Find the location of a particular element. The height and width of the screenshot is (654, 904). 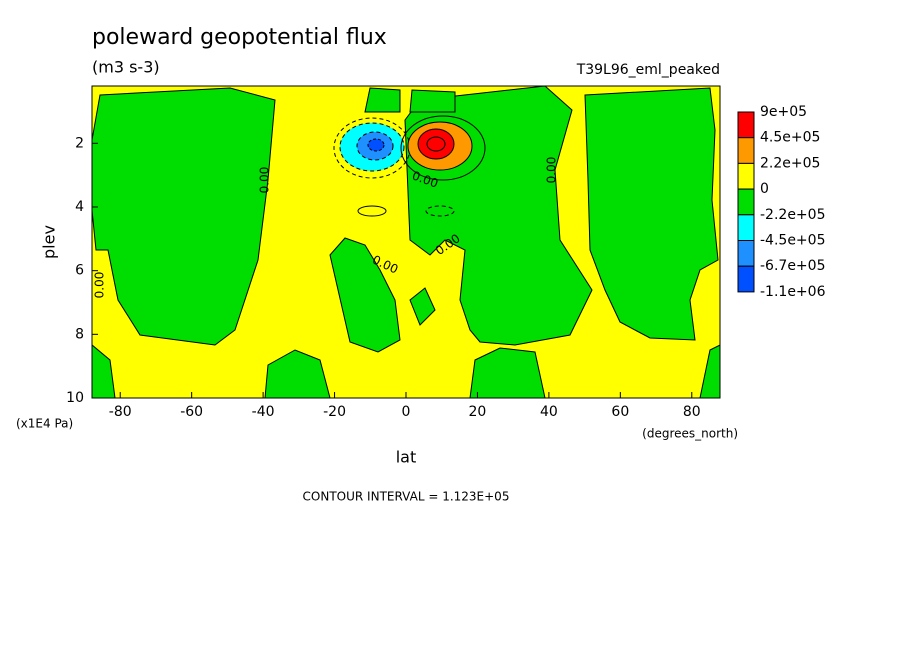

y-axis-title: plev is located at coordinates (49, 242).